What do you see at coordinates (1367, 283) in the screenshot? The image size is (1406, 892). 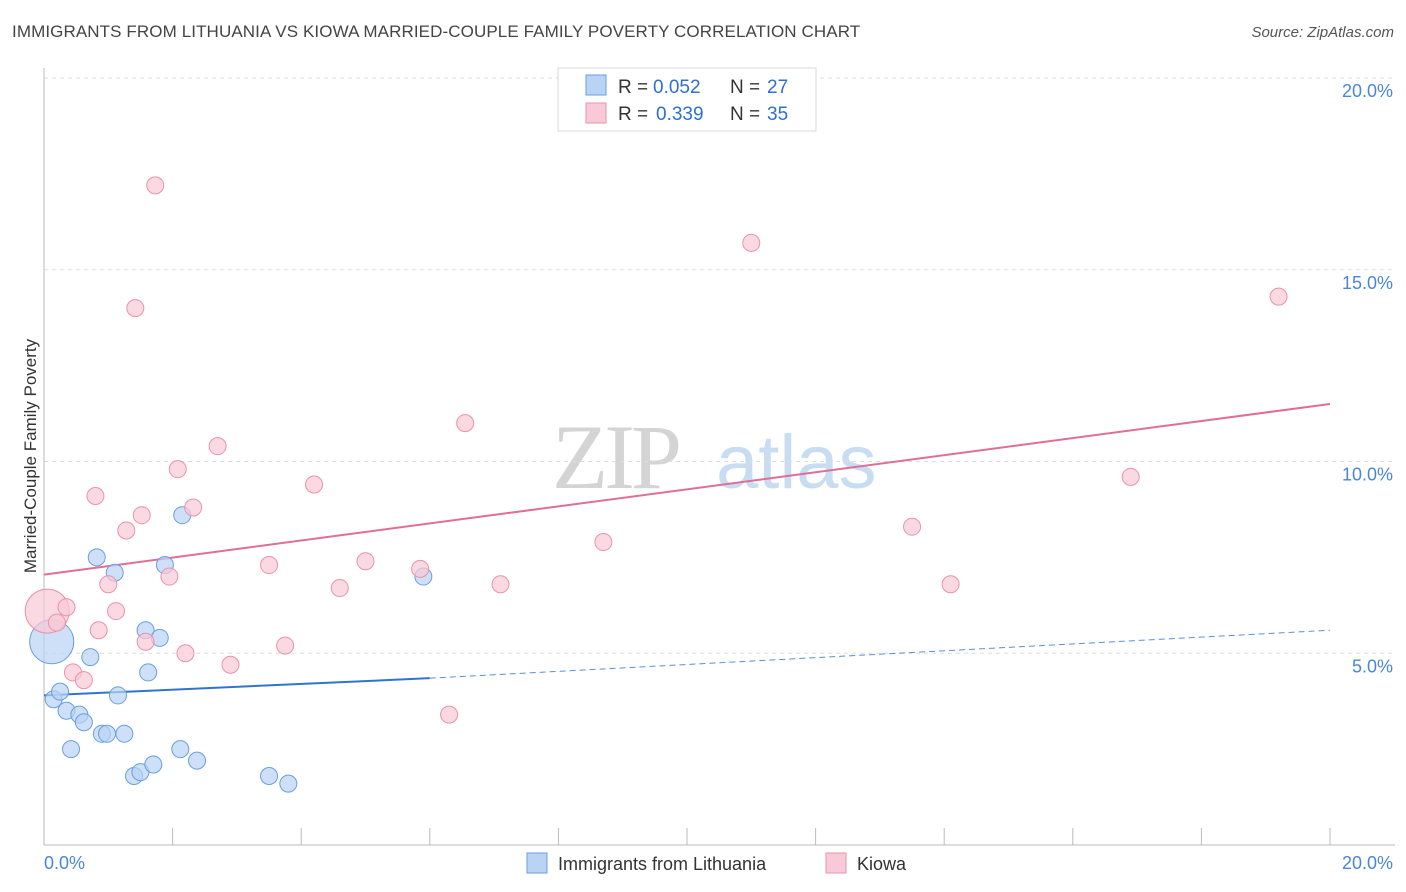 I see `y-tick-label-15: 15.0%` at bounding box center [1367, 283].